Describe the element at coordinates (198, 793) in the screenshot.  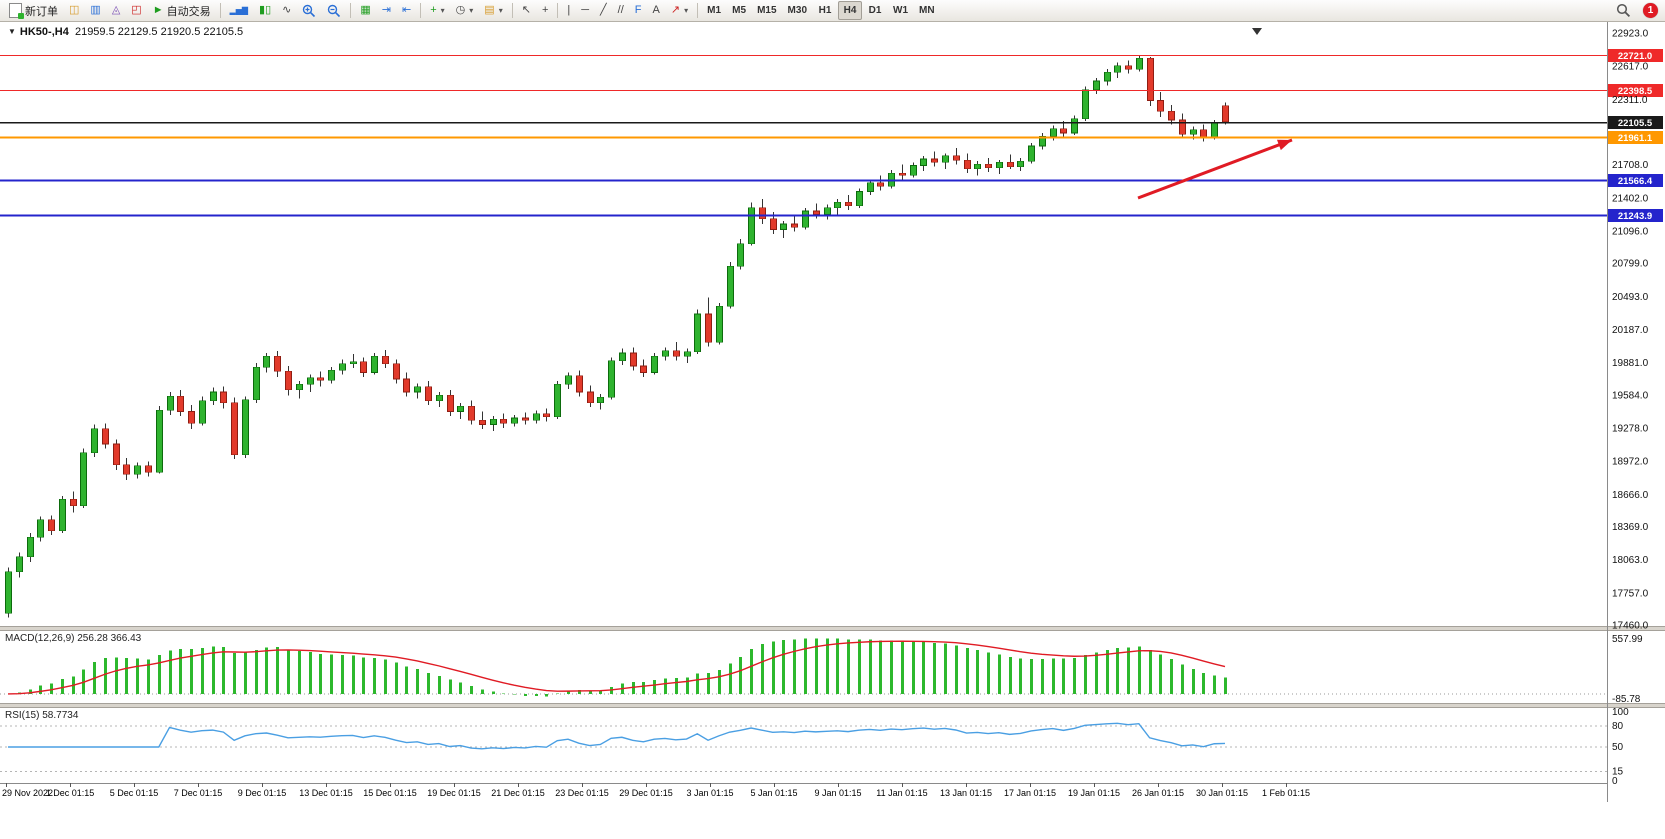
I see `svg-text: 7 Dec 01:15` at that location.